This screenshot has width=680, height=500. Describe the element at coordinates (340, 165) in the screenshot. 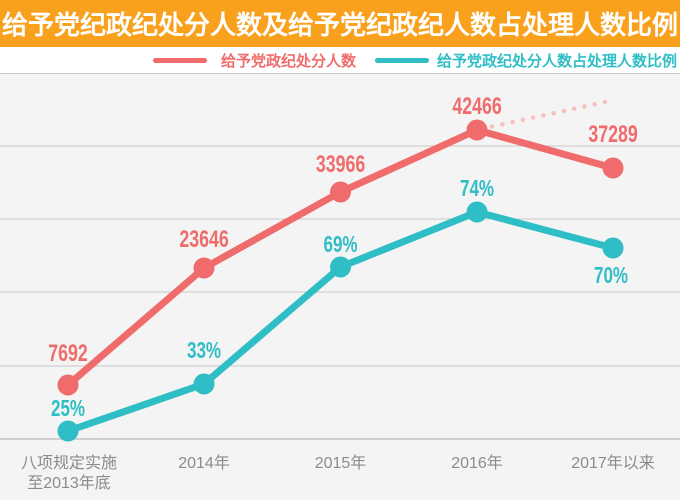

I see `data-label: 33966` at that location.